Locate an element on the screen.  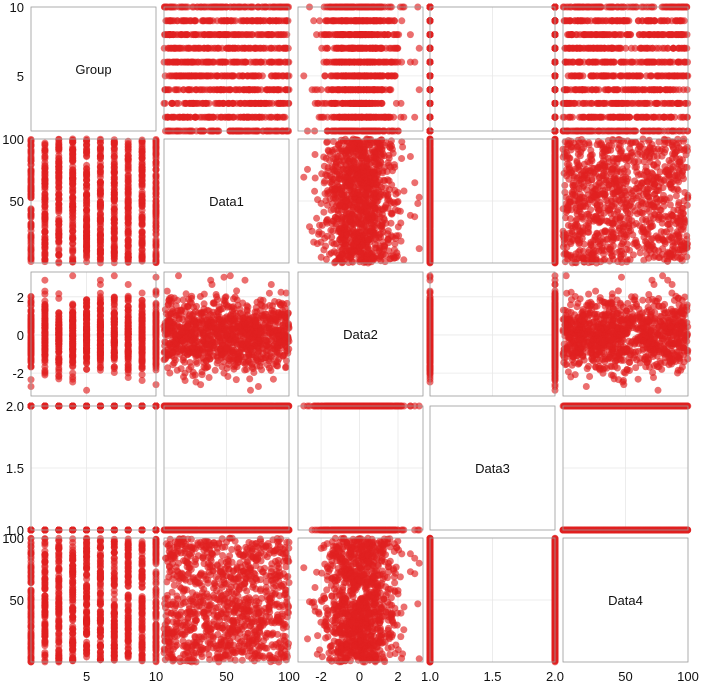
cell-background is located at coordinates (360, 69).